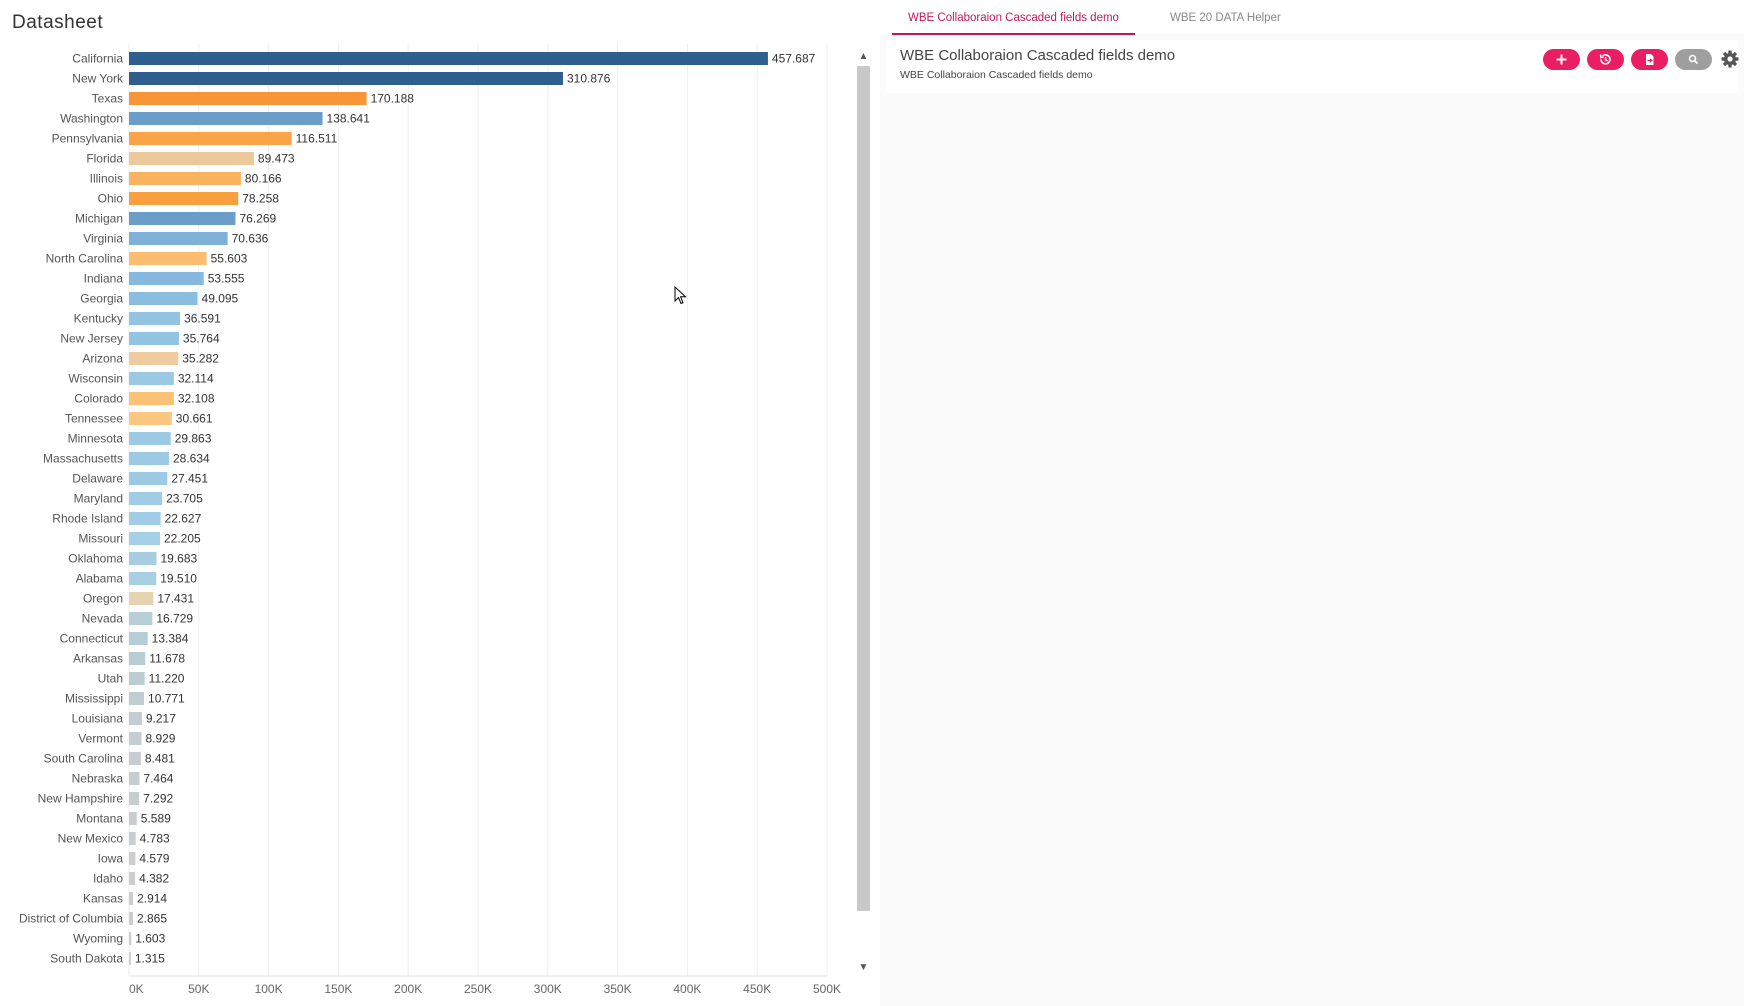 This screenshot has width=1744, height=1006. I want to click on value-label: 8.481, so click(160, 759).